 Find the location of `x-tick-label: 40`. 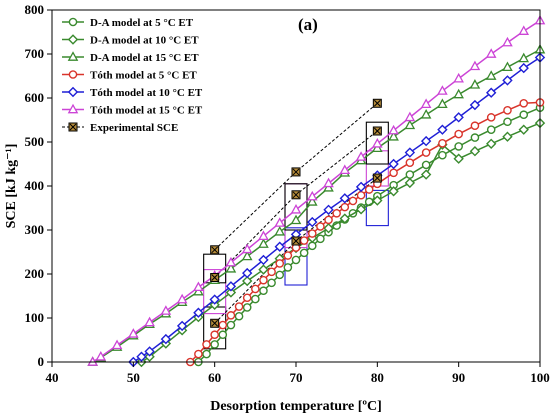

x-tick-label: 40 is located at coordinates (52, 377).